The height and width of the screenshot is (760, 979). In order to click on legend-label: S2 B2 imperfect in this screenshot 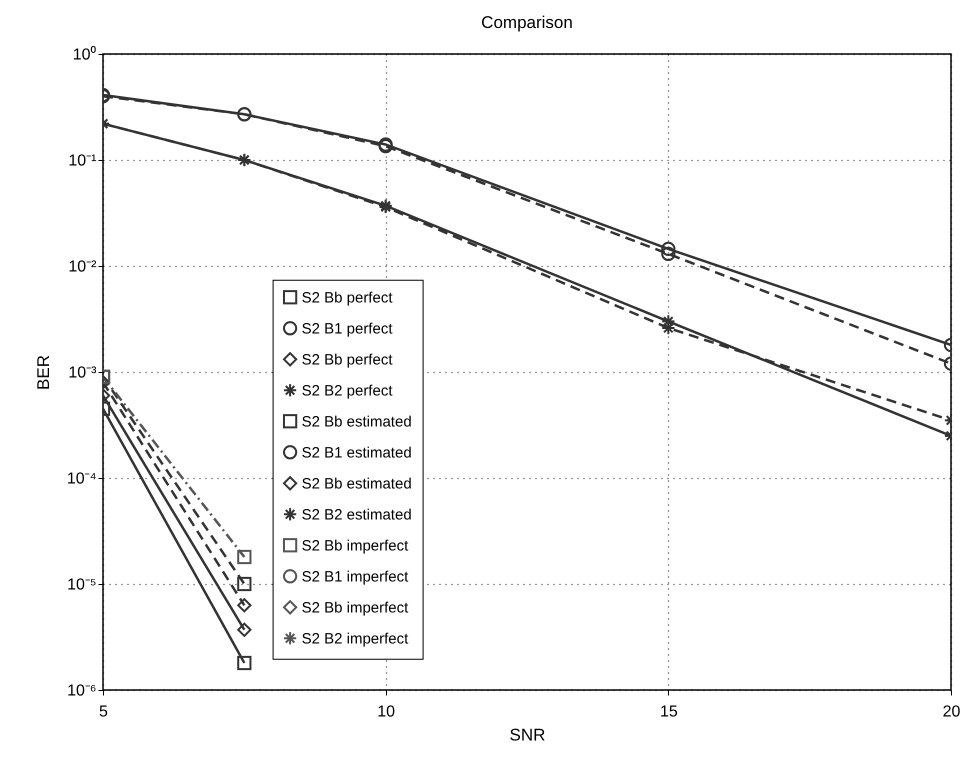, I will do `click(356, 639)`.